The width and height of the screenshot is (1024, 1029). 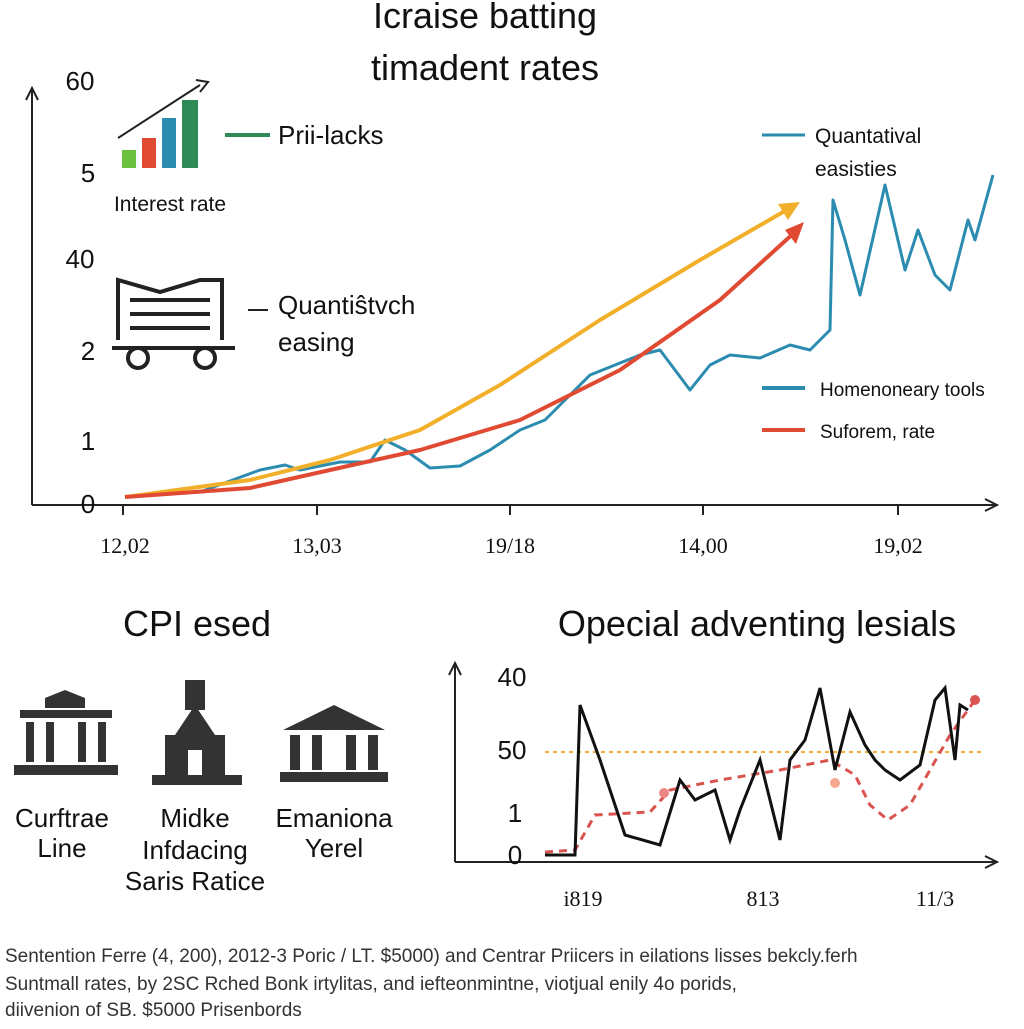 What do you see at coordinates (201, 732) in the screenshot?
I see `building-icons` at bounding box center [201, 732].